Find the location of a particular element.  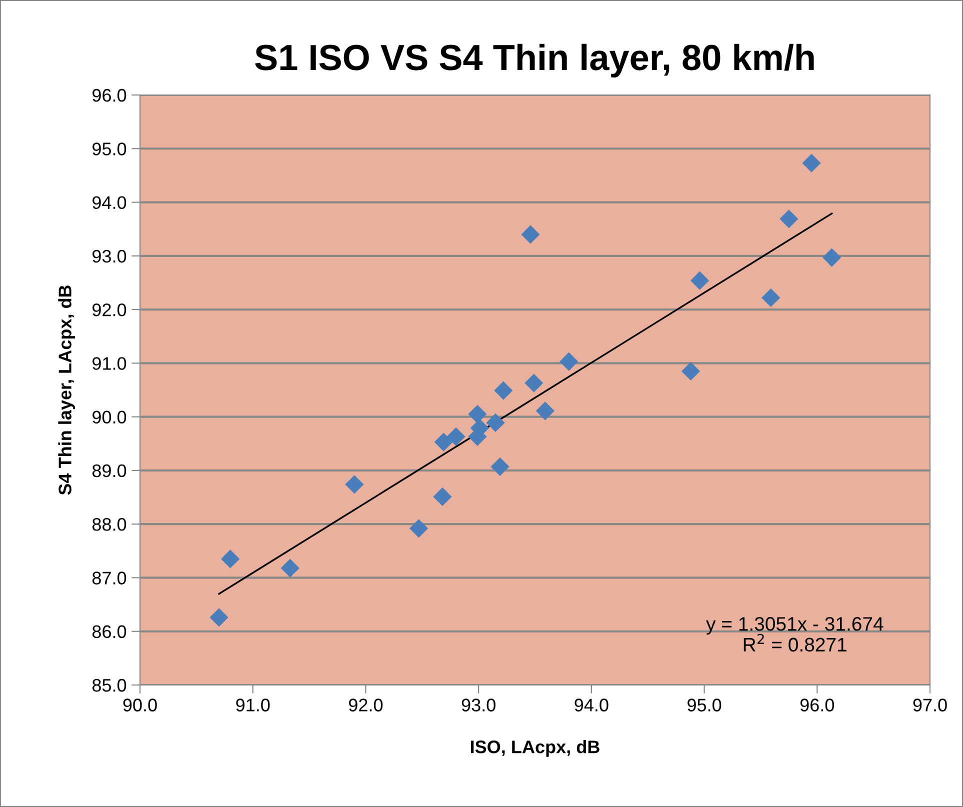

x-tick-label: 95.0 is located at coordinates (705, 705).